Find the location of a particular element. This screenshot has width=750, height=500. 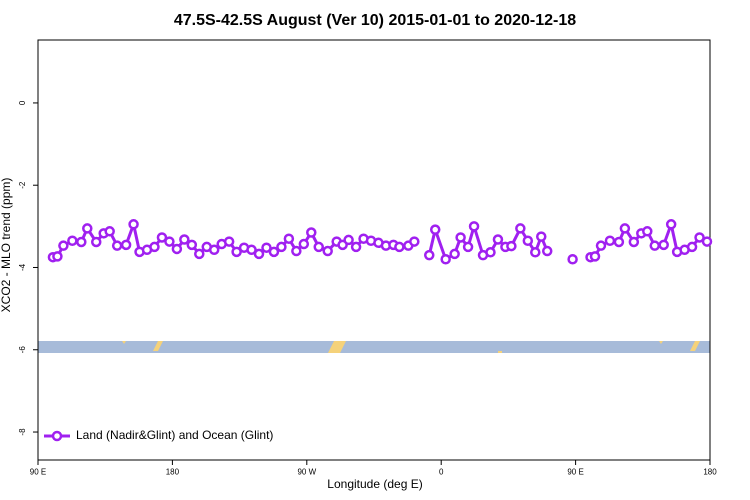

y-tick-label: -8 is located at coordinates (22, 432).